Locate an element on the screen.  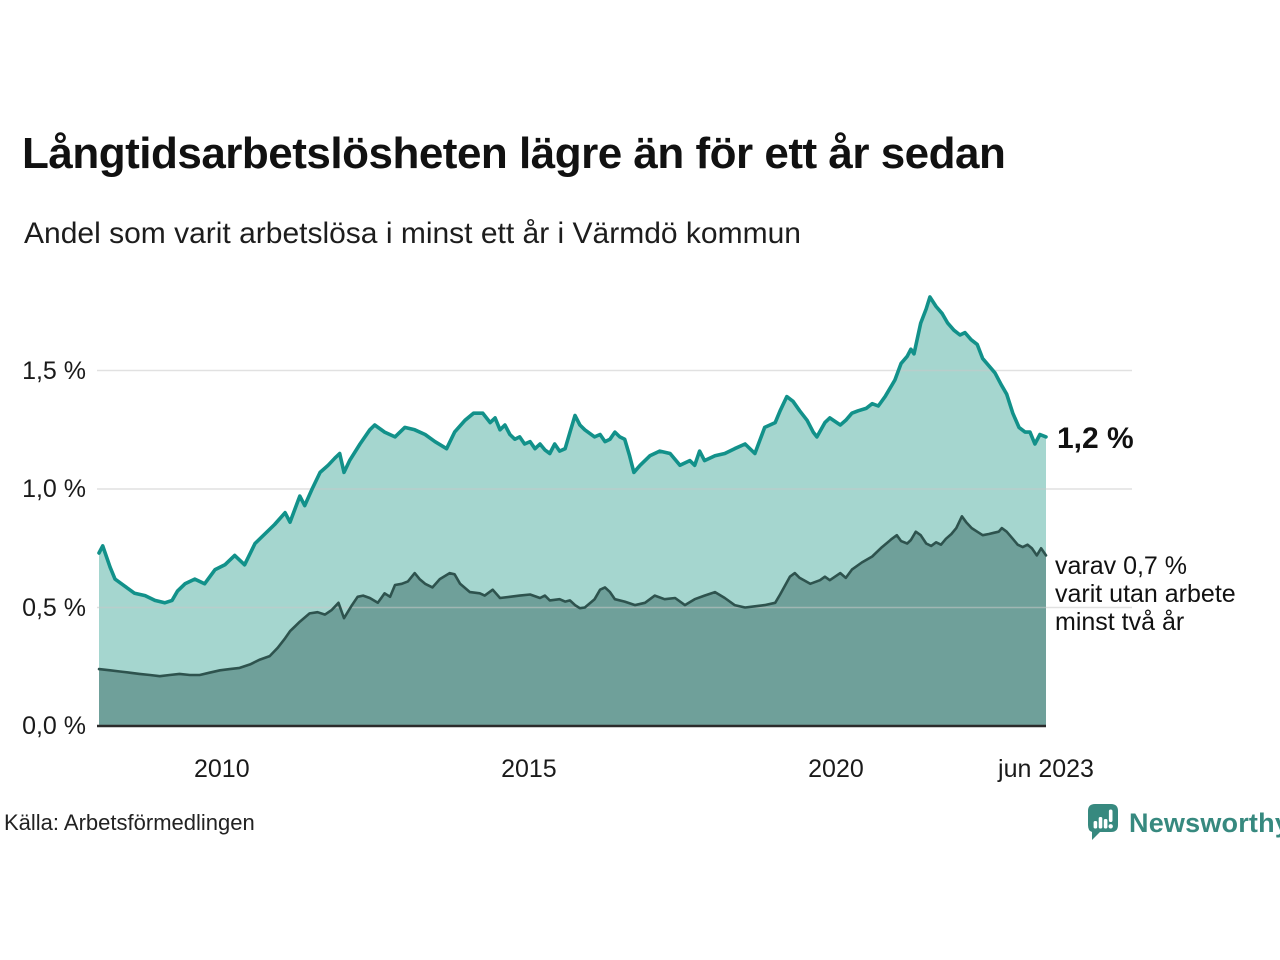
source-note: Källa: Arbetsförmedlingen is located at coordinates (129, 822).